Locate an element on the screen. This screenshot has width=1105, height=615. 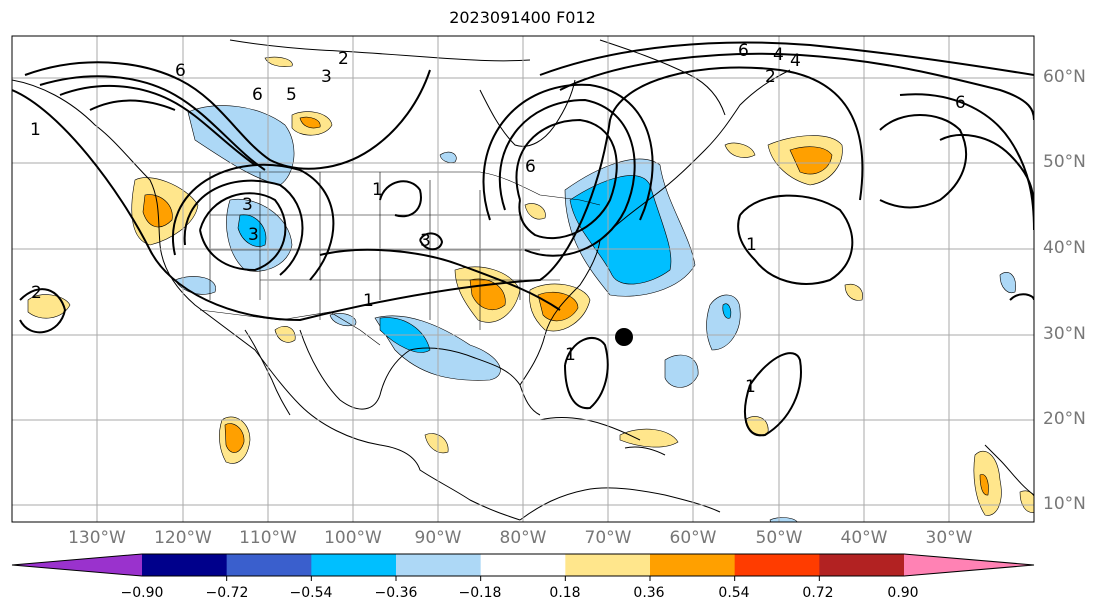
colorbar-tick-label: 0.72 is located at coordinates (818, 593).